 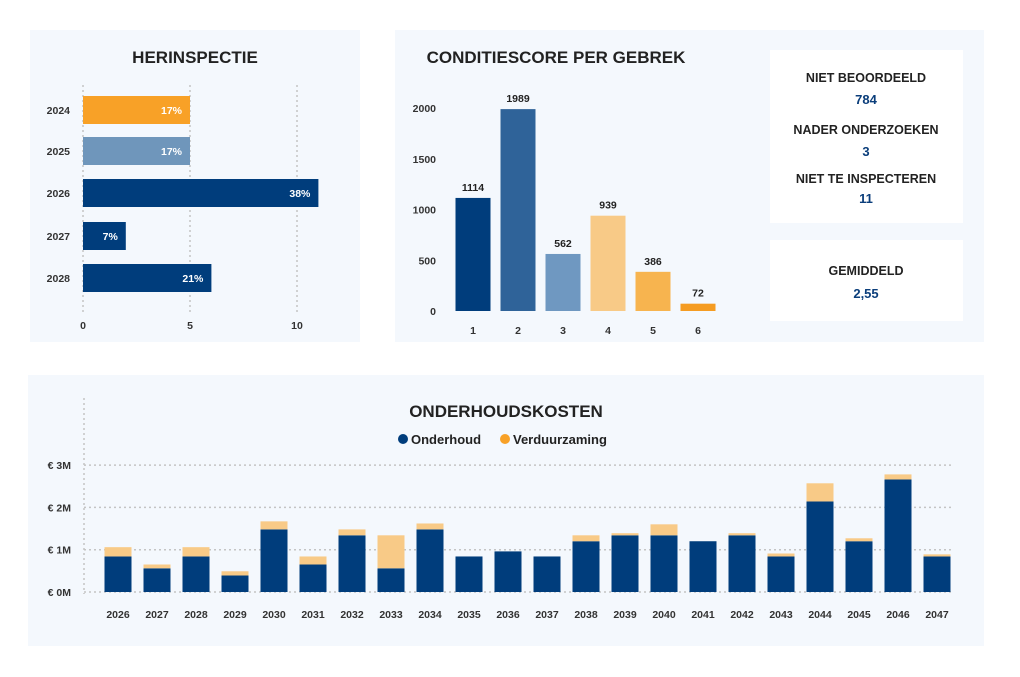 I want to click on bar-onderhoud-2035, so click(x=469, y=574).